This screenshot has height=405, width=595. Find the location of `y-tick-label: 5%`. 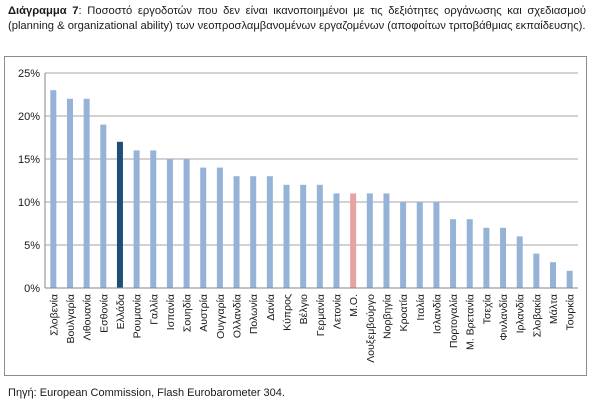

y-tick-label: 5% is located at coordinates (32, 246).